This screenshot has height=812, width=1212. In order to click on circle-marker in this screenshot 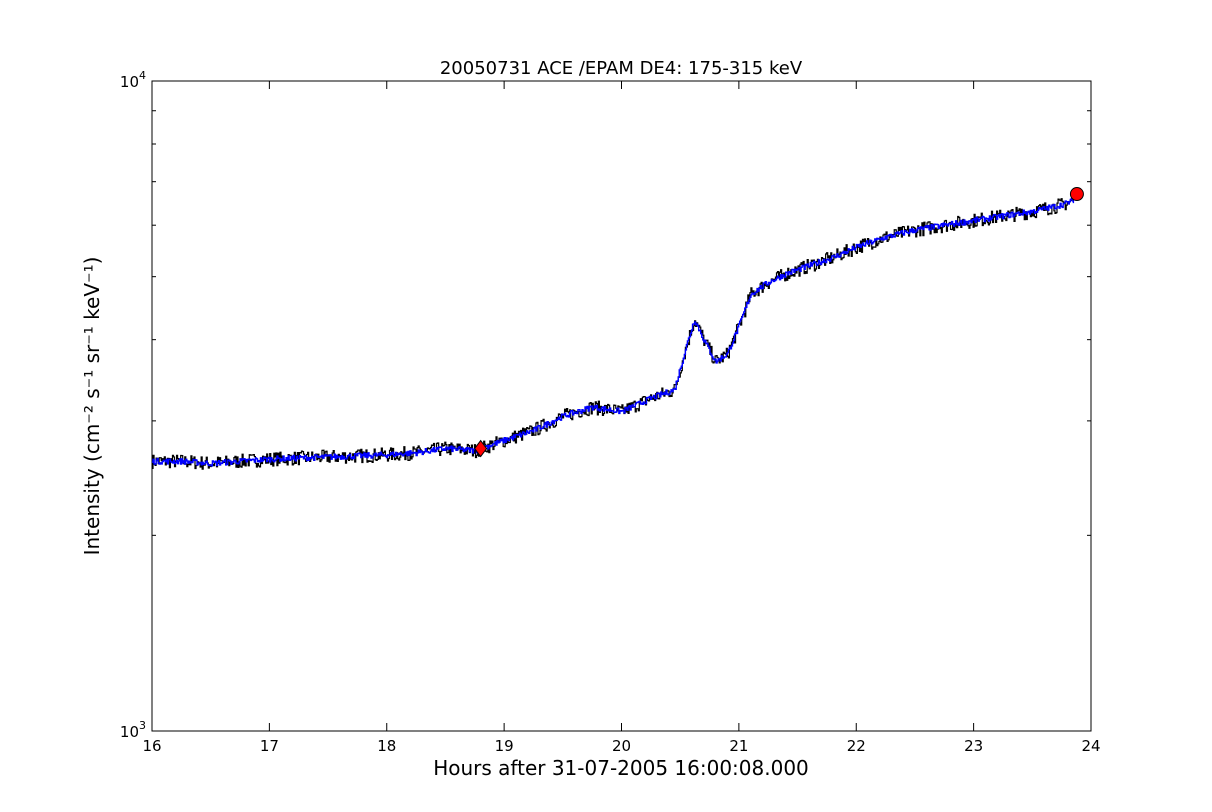, I will do `click(1076, 194)`.